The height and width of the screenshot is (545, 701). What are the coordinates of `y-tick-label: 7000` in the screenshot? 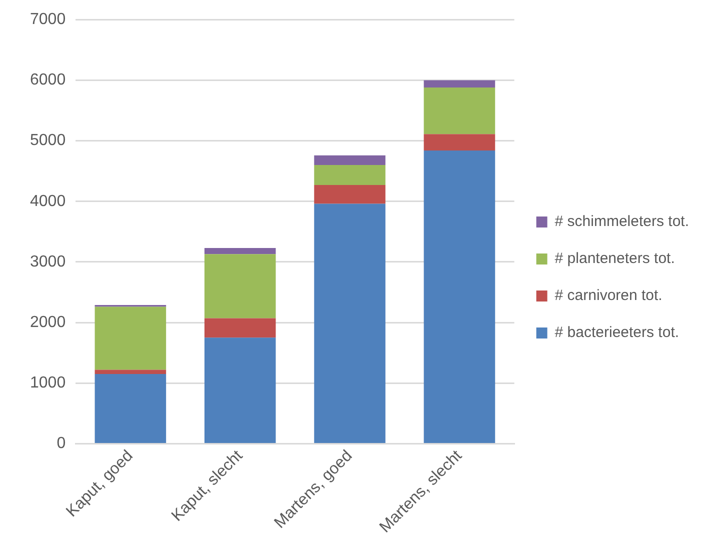 It's located at (48, 19).